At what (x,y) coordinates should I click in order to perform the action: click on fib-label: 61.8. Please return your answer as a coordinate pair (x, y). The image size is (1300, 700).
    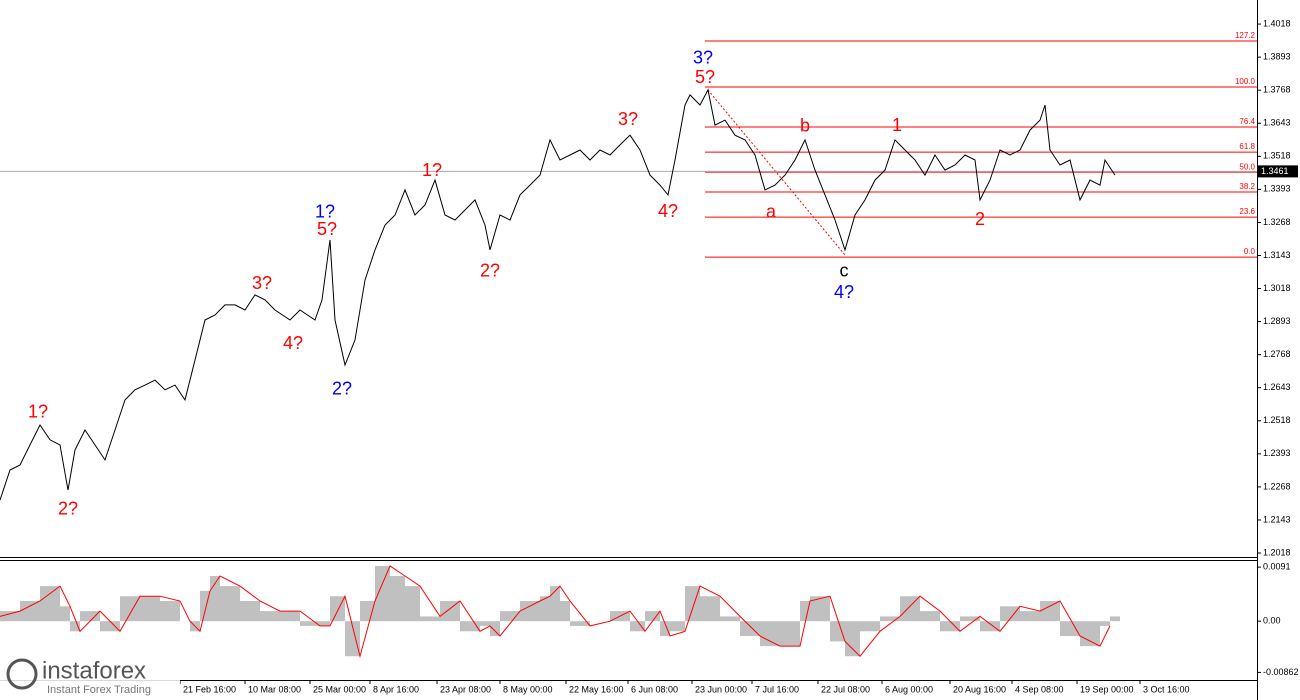
    Looking at the image, I should click on (1247, 146).